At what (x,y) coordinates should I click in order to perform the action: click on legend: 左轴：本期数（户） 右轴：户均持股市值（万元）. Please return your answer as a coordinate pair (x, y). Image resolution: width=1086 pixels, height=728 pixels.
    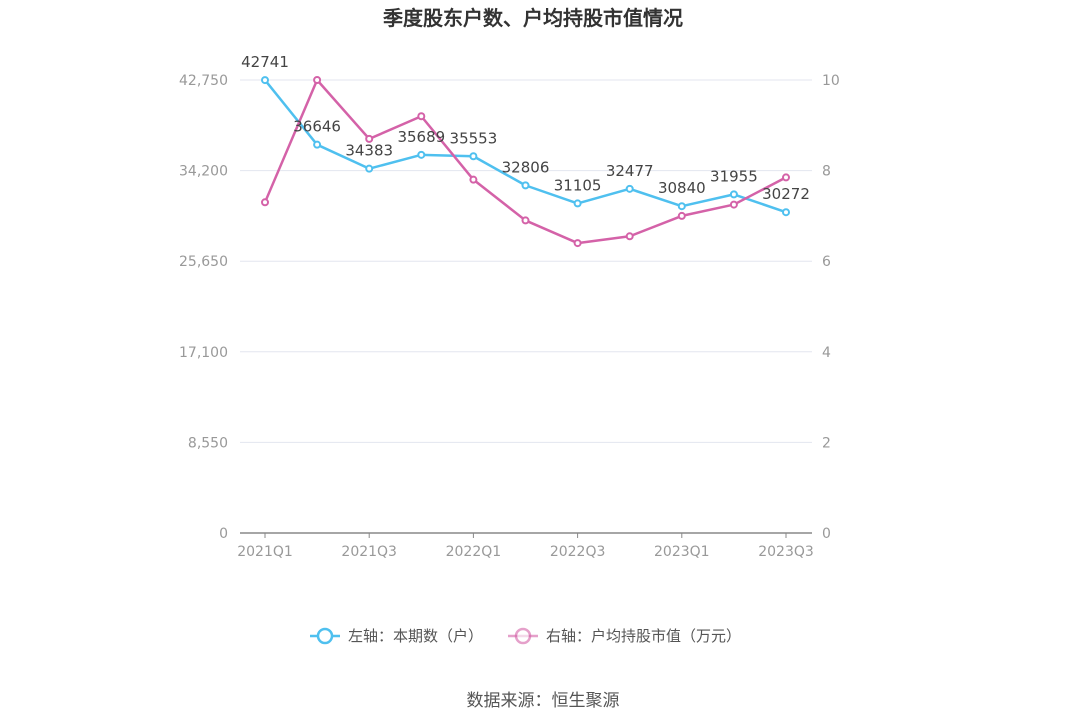
    Looking at the image, I should click on (525, 636).